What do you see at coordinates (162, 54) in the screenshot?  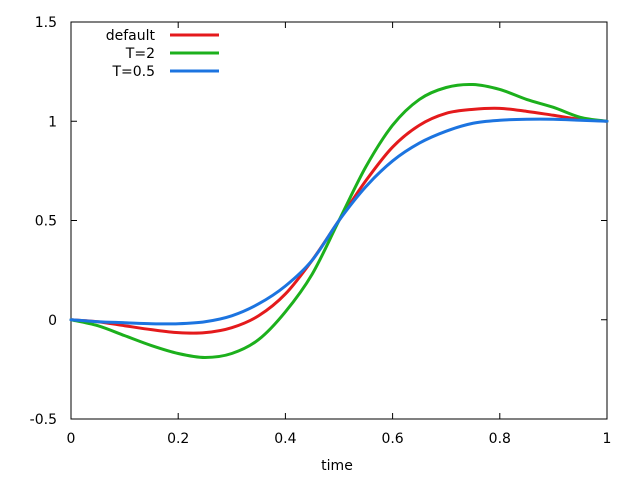 I see `legend: default T=2 T=0.5` at bounding box center [162, 54].